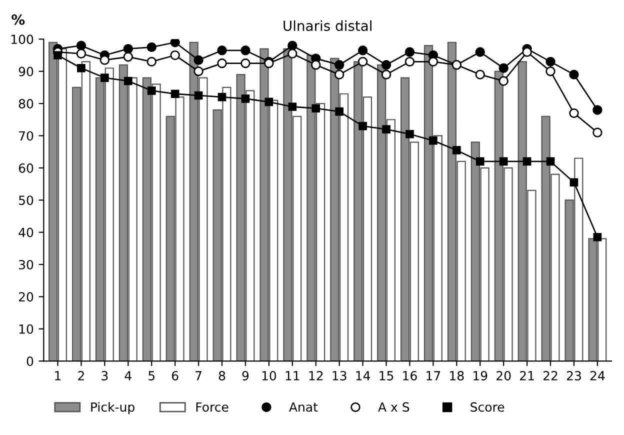 The image size is (624, 435). What do you see at coordinates (410, 375) in the screenshot?
I see `x-tick-label: 16` at bounding box center [410, 375].